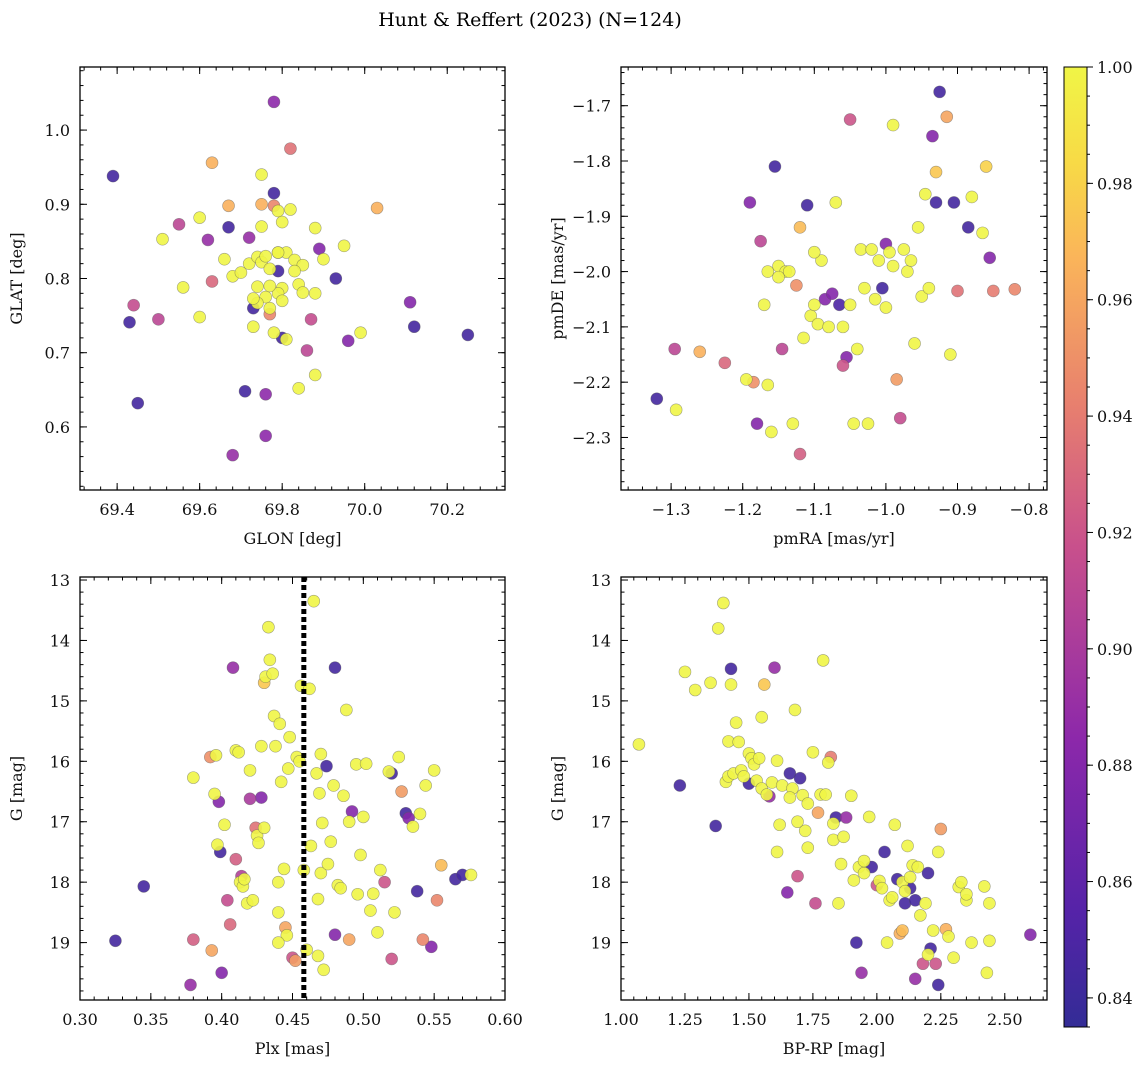 The height and width of the screenshot is (1067, 1148). I want to click on y-tick-label: 0.8, so click(57, 279).